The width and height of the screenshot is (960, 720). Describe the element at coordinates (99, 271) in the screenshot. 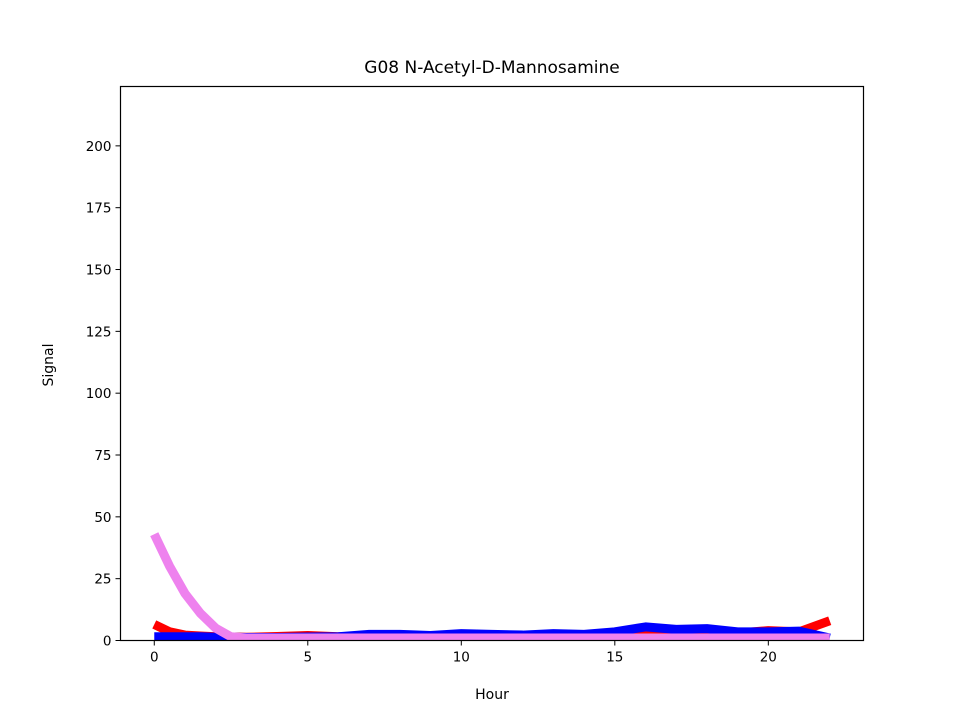

I see `y-tick-label: 150` at that location.